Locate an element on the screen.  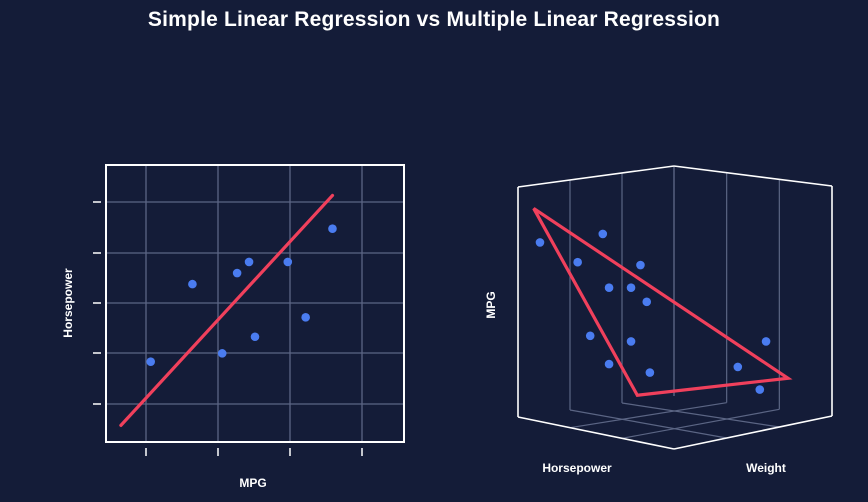
left-points is located at coordinates (241, 295).